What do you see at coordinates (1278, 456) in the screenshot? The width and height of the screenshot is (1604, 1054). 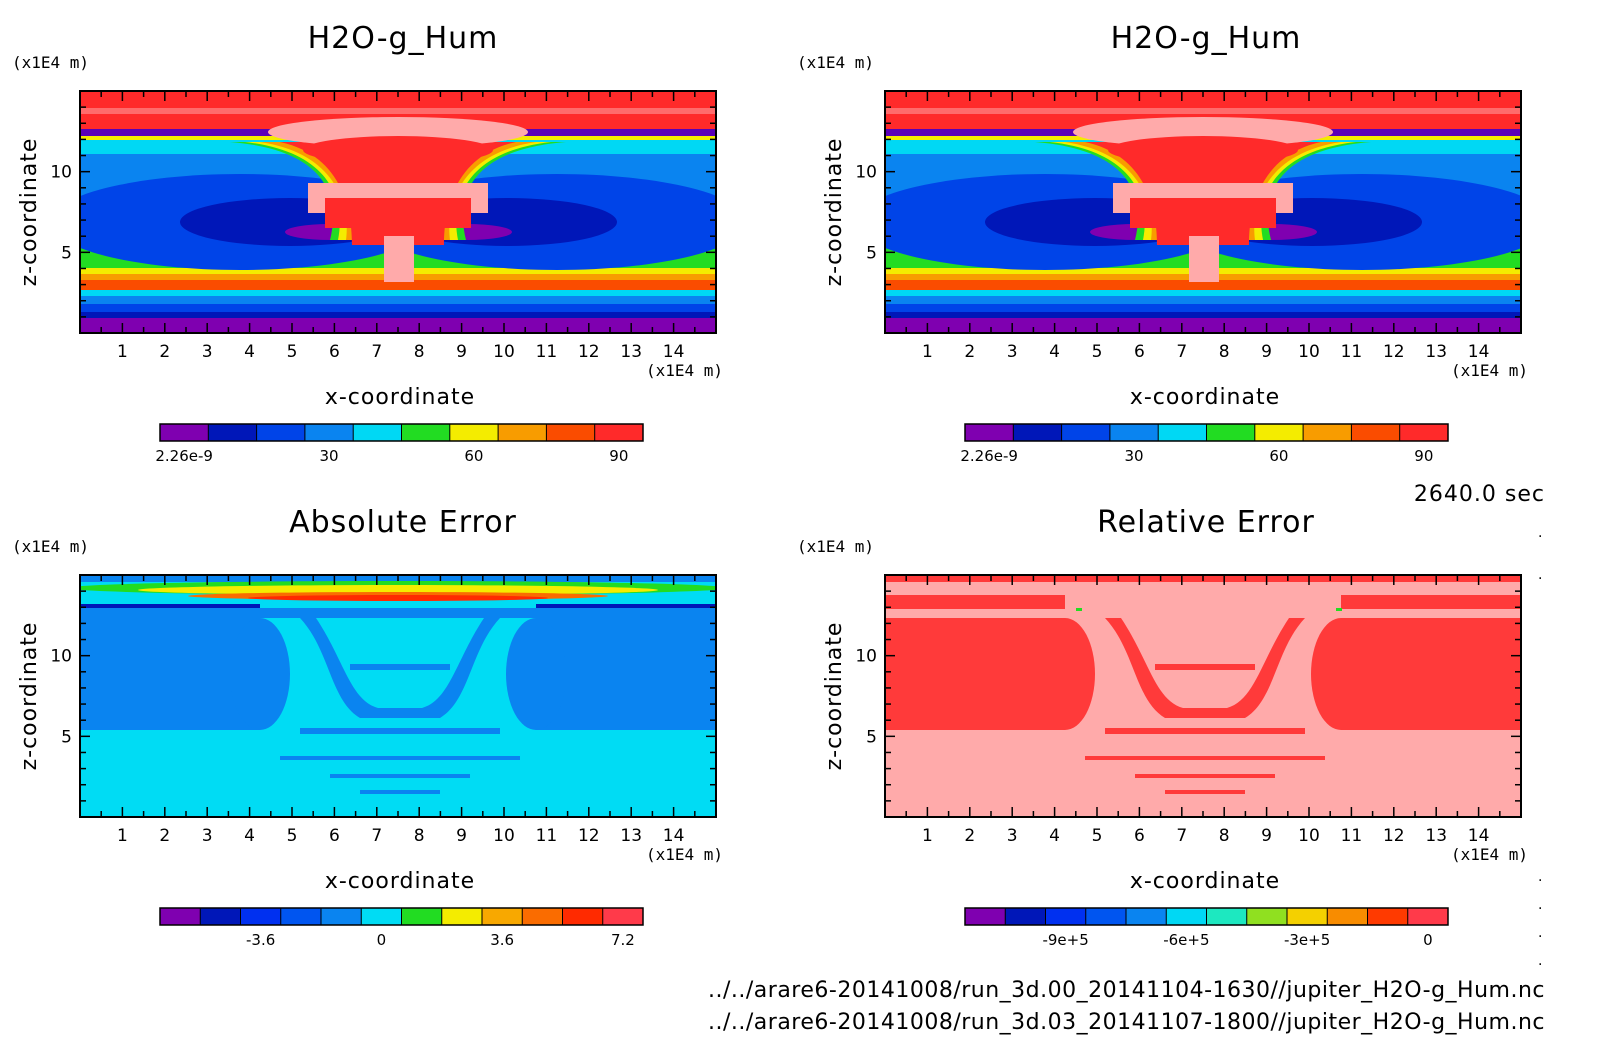 I see `colorbar-label: 60` at bounding box center [1278, 456].